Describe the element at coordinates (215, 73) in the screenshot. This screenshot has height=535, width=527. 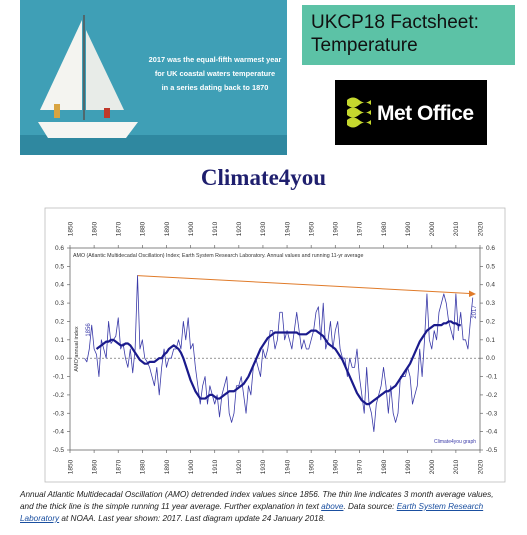
I see `banner-text: for UK coastal waters temperature` at that location.